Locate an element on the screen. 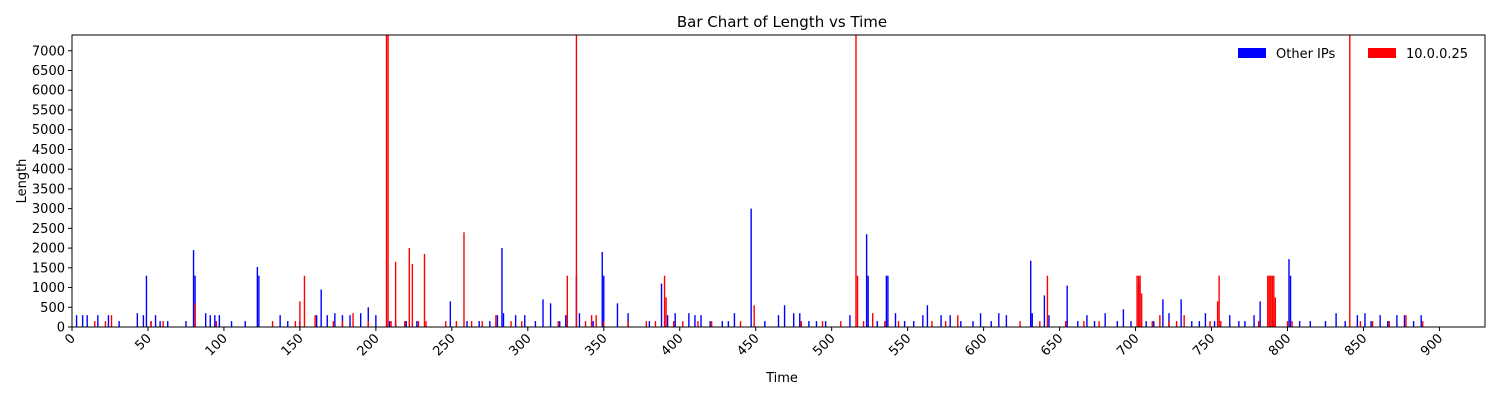  x-tick-label: 150 is located at coordinates (293, 345).